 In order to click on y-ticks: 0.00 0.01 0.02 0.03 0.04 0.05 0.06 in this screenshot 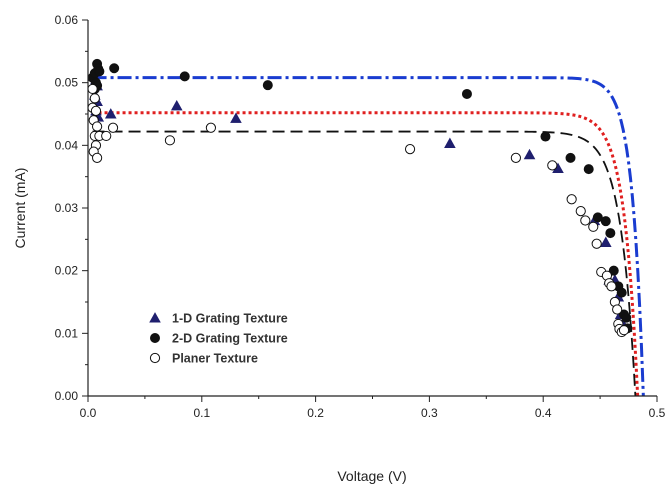, I will do `click(71, 208)`.